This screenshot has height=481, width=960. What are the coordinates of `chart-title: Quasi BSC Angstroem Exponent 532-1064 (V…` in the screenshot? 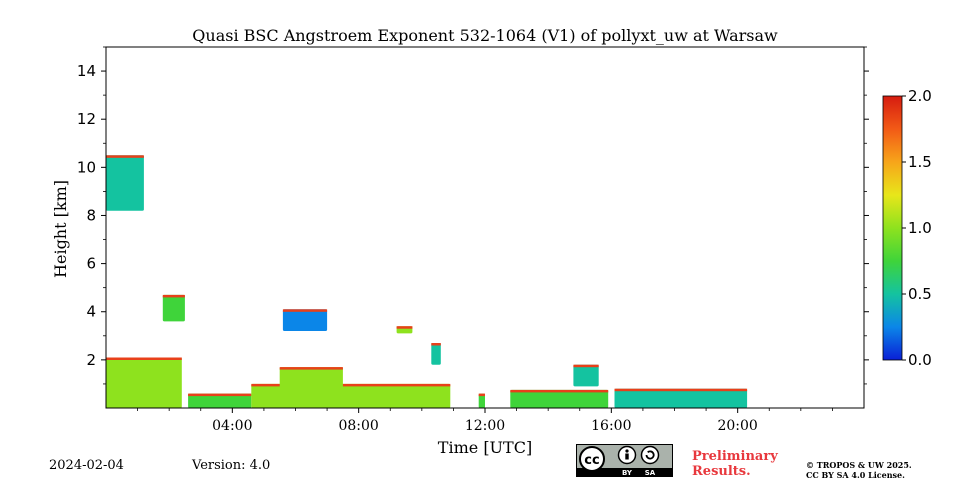 It's located at (485, 35).